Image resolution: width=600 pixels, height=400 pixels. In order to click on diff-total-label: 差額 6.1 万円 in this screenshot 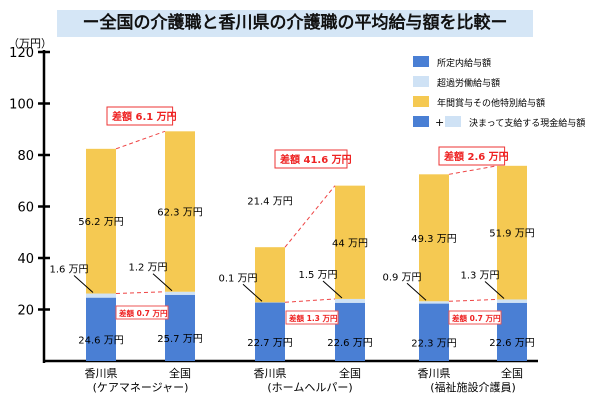, I will do `click(144, 116)`.